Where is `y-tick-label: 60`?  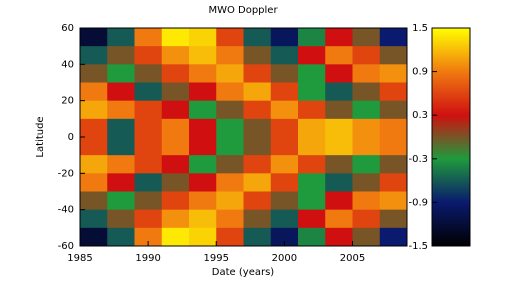 y-tick-label: 60 is located at coordinates (67, 28).